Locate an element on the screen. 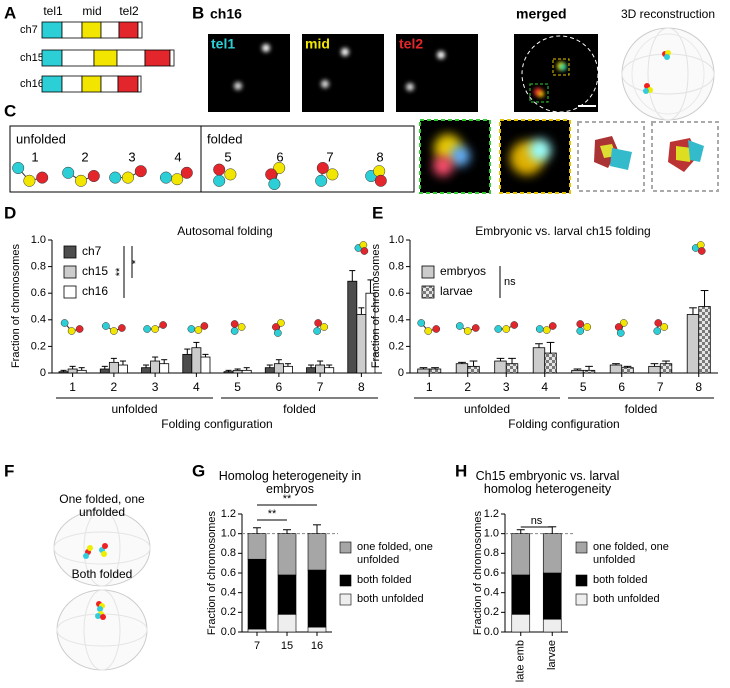 Image resolution: width=730 pixels, height=688 pixels. y-tick-label: 0.0 is located at coordinates (228, 632).